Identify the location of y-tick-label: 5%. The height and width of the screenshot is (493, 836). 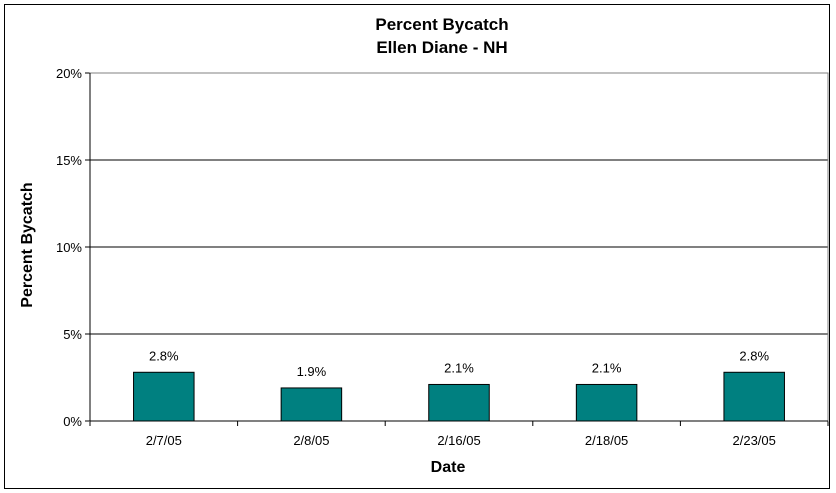
(72, 334).